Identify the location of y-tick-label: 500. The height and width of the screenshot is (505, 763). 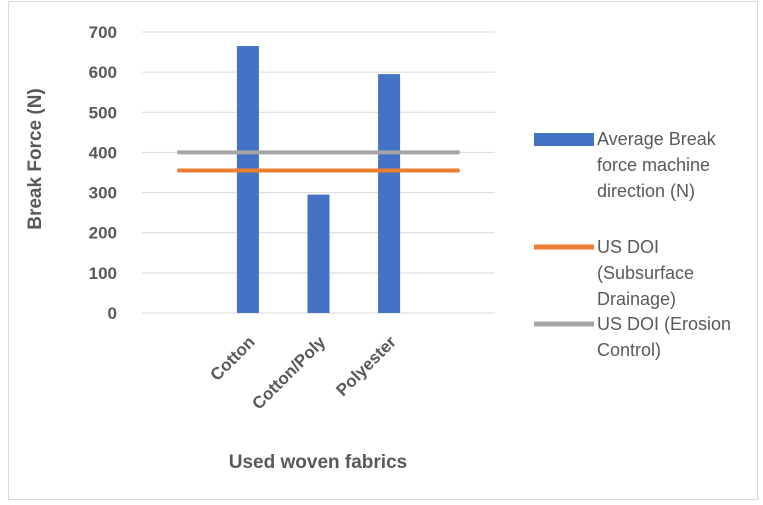
(103, 112).